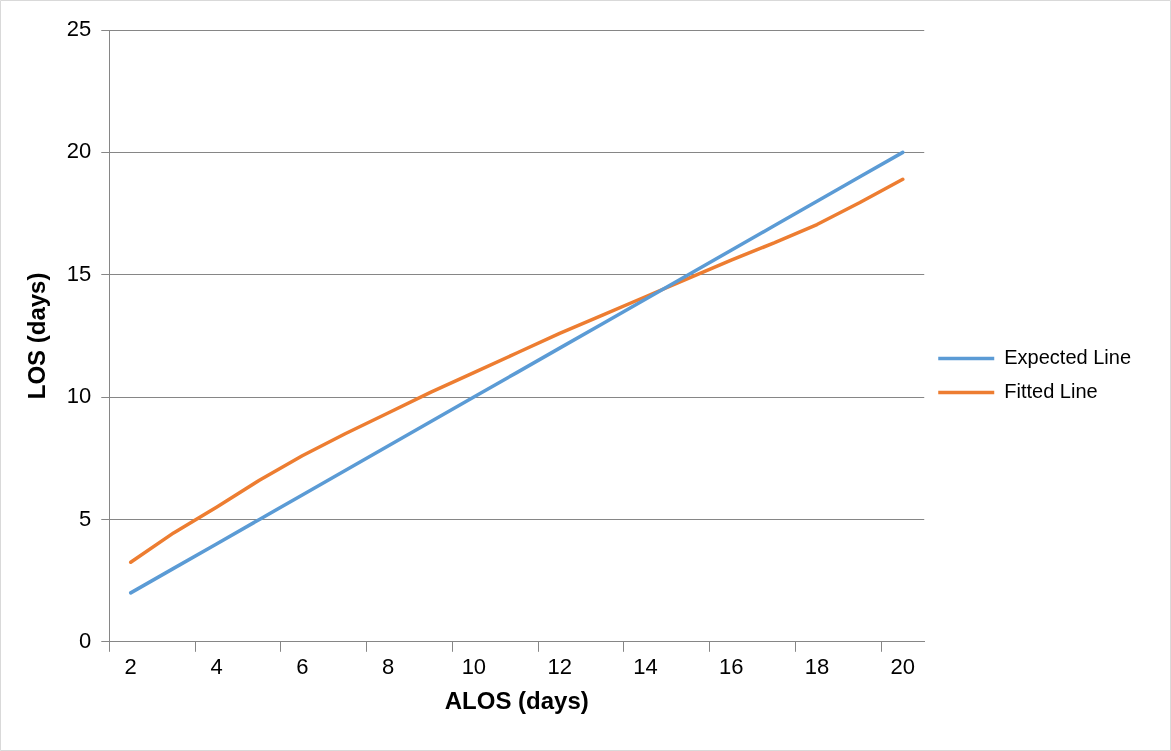  What do you see at coordinates (645, 667) in the screenshot?
I see `x-tick-label: 14` at bounding box center [645, 667].